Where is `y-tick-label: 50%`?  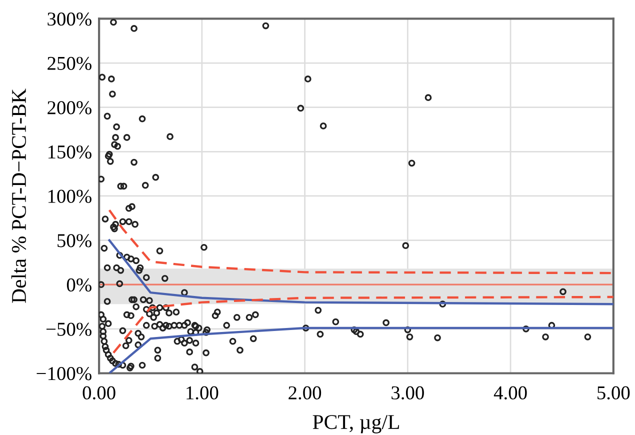
y-tick-label: 50% is located at coordinates (75, 241).